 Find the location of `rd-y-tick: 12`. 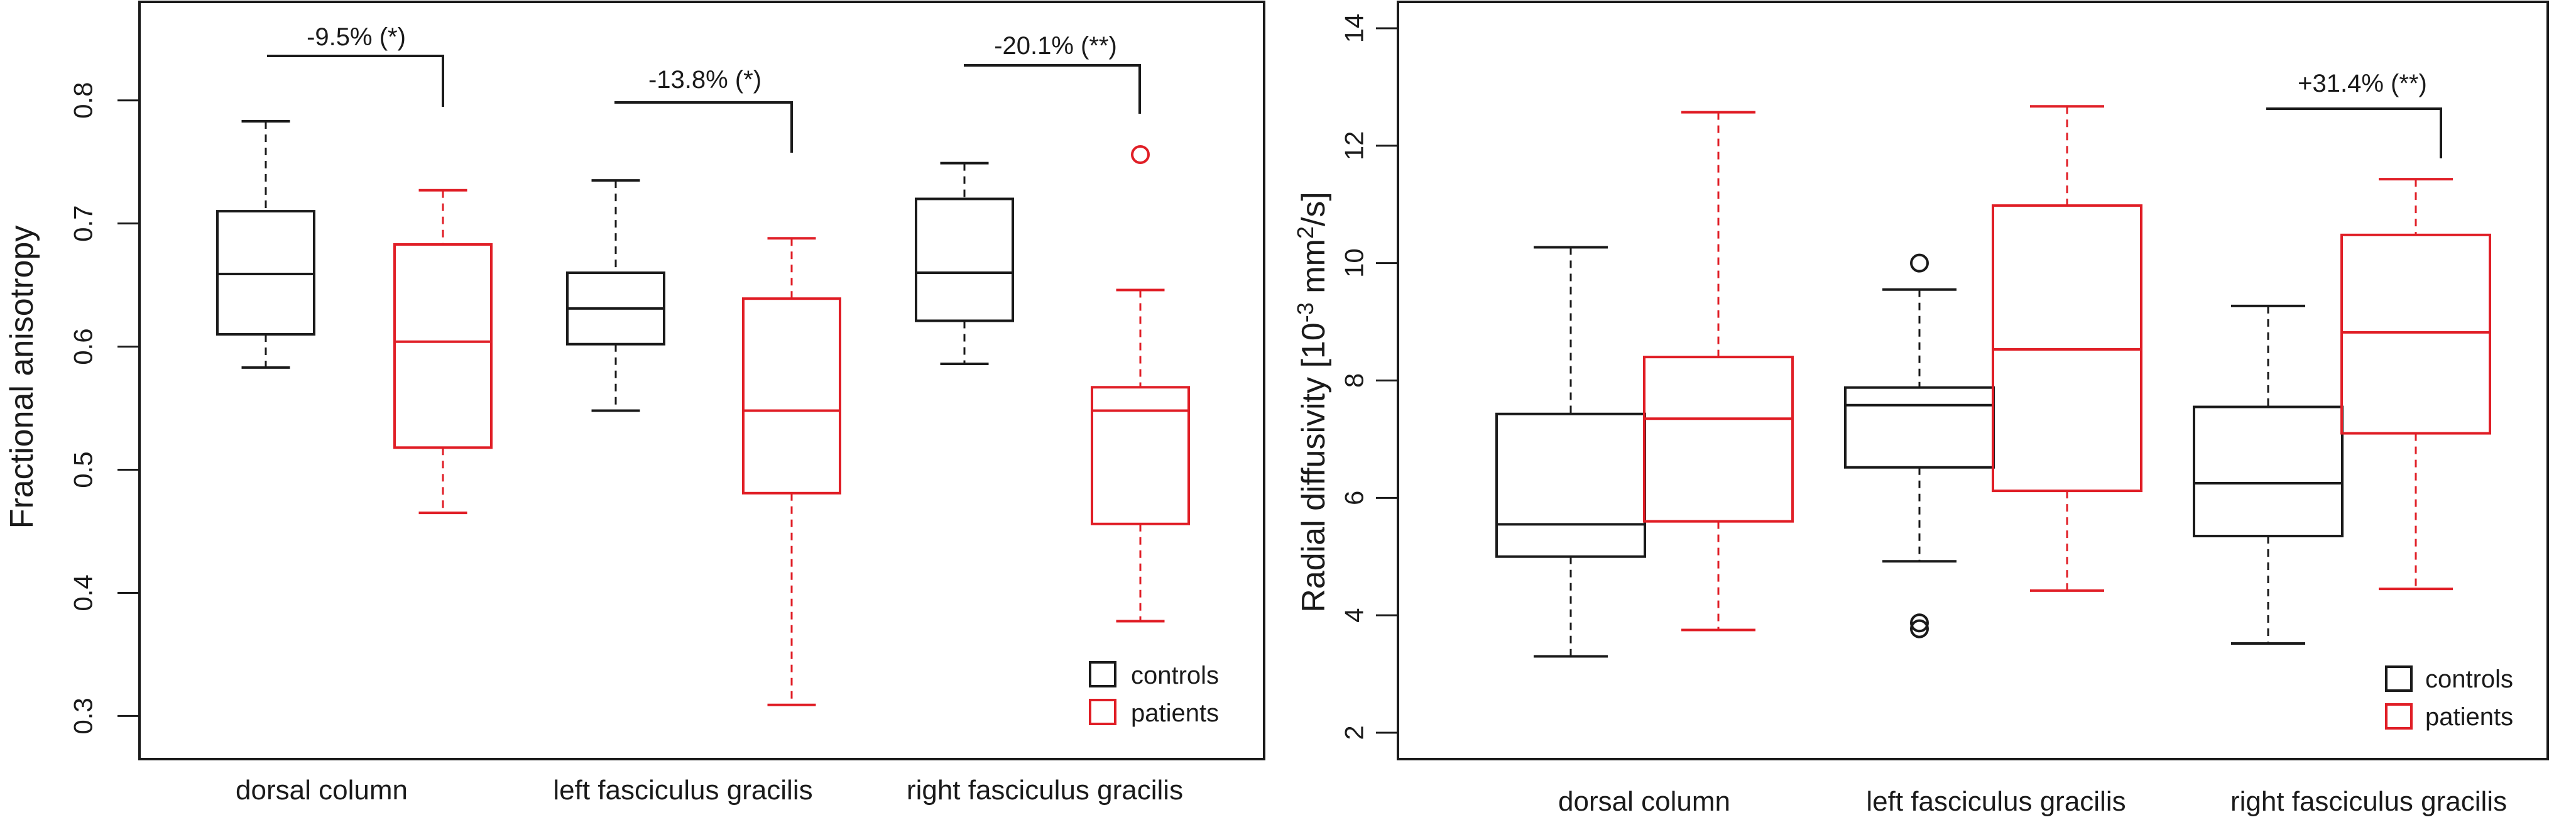

rd-y-tick: 12 is located at coordinates (1369, 145).